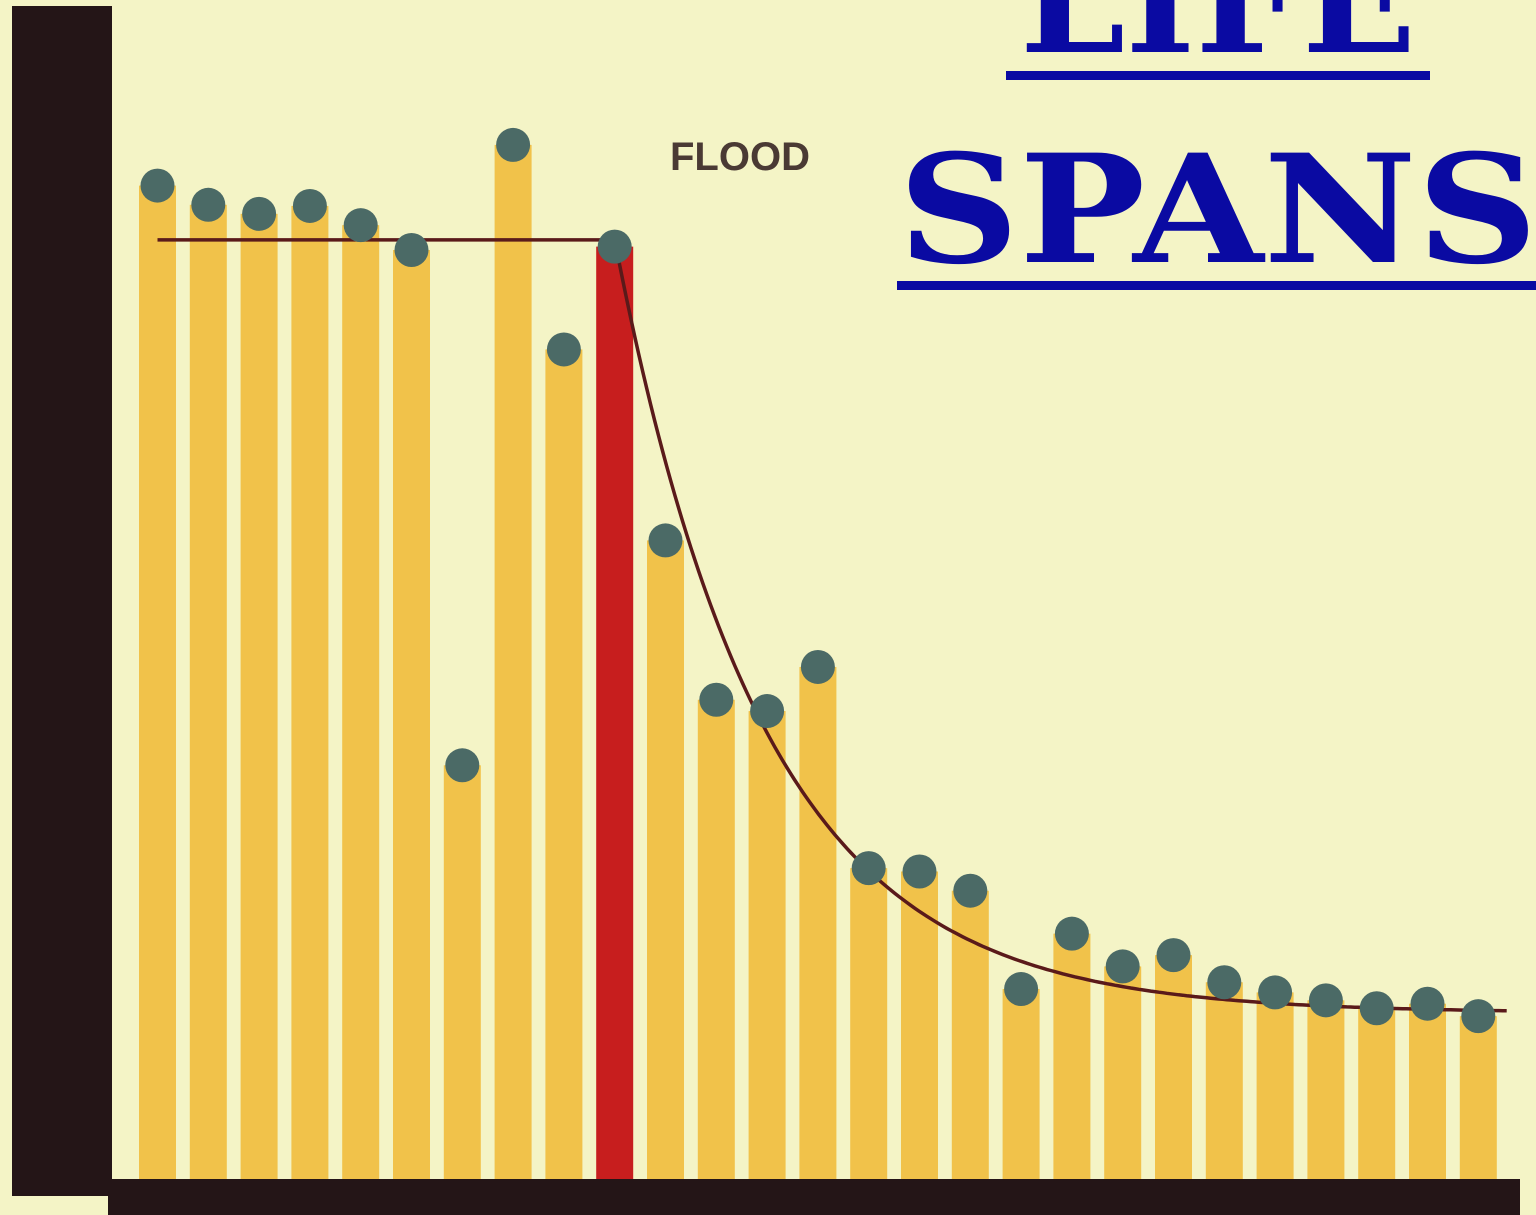 The image size is (1536, 1215). I want to click on chart-title: LIFE SPANS, so click(1216, 149).